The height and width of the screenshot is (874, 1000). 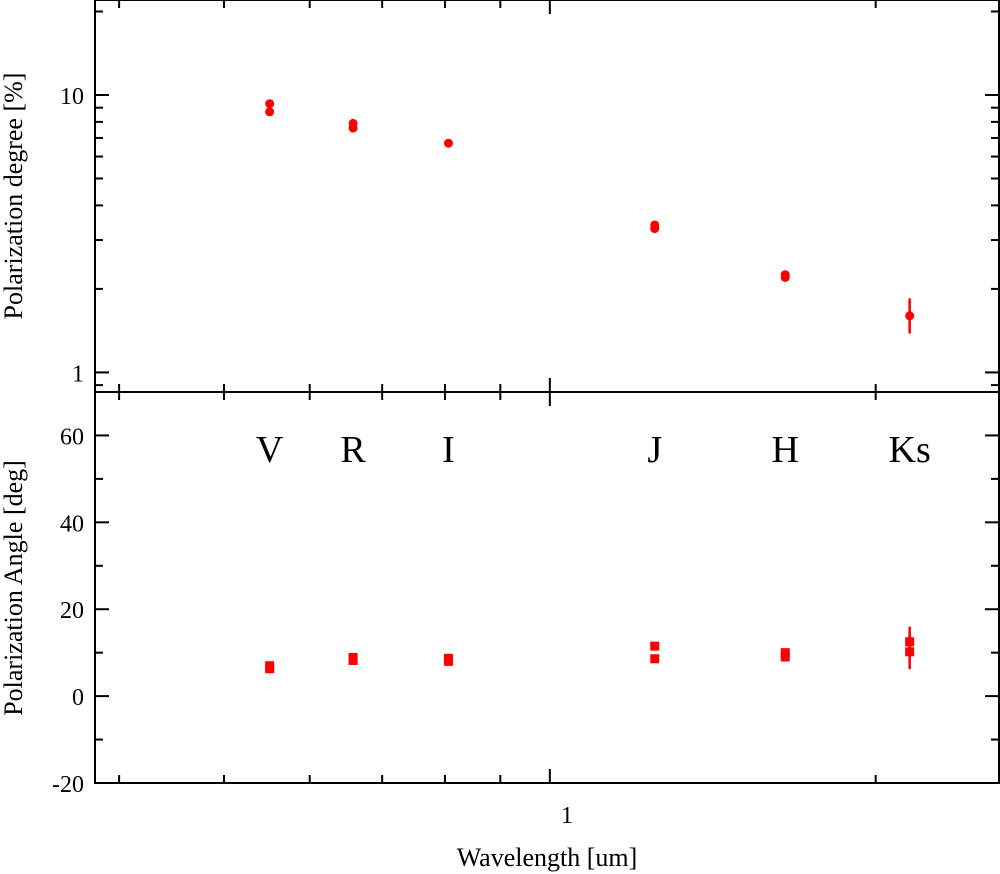 I want to click on band-label-V: V, so click(x=270, y=450).